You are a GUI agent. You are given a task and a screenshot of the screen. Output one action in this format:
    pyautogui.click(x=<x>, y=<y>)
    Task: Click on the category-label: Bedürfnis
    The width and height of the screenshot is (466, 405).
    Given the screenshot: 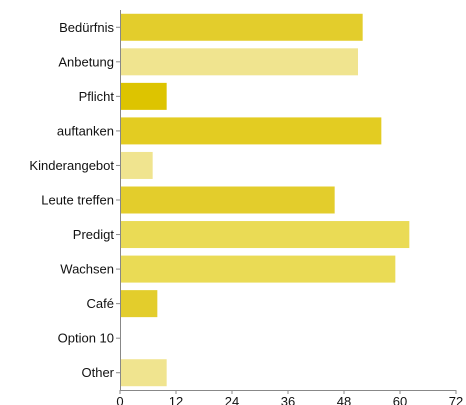 What is the action you would take?
    pyautogui.click(x=86, y=27)
    